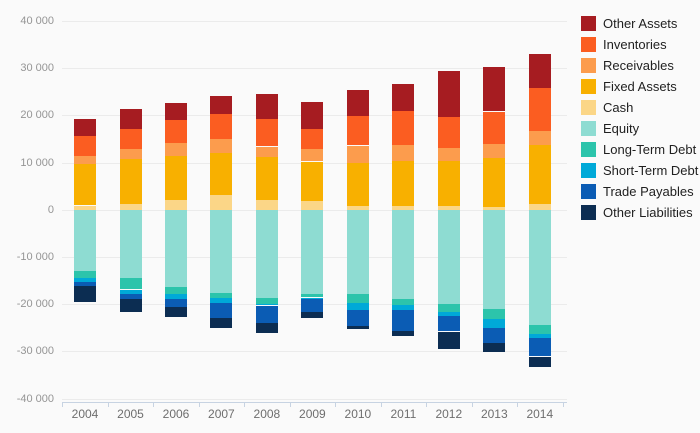 The width and height of the screenshot is (700, 433). Describe the element at coordinates (539, 174) in the screenshot. I see `bar-segment-fixed-assets-2014` at that location.